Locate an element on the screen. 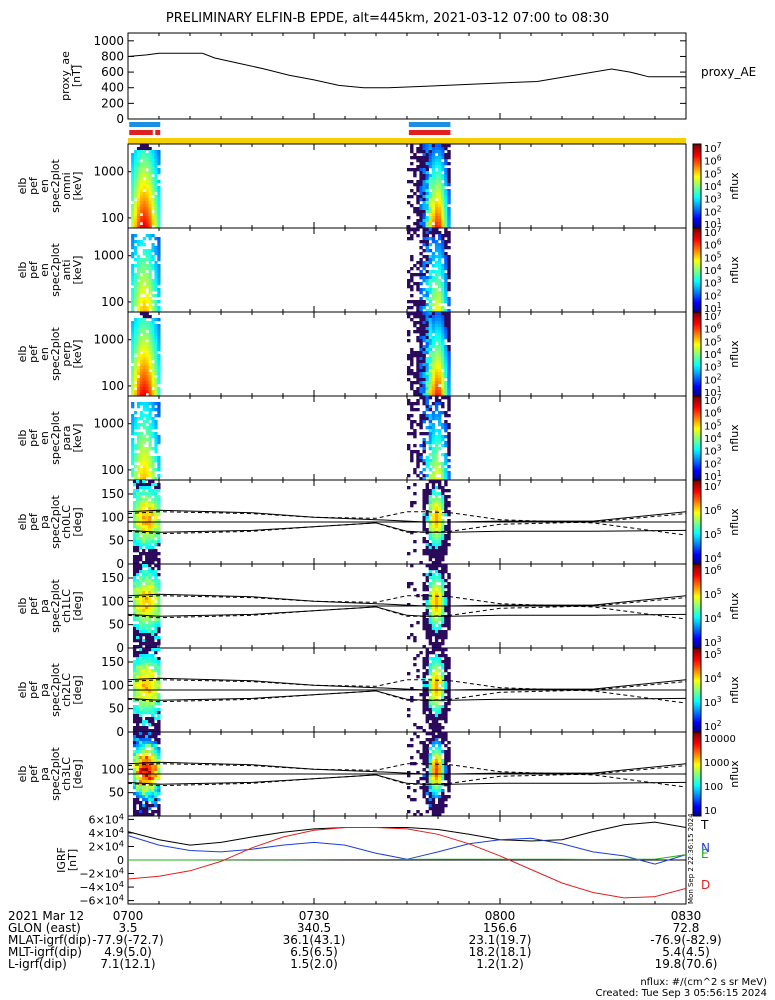 Image resolution: width=775 pixels, height=1000 pixels. pa-ch2LC-ylabel-line: elb is located at coordinates (22, 690).